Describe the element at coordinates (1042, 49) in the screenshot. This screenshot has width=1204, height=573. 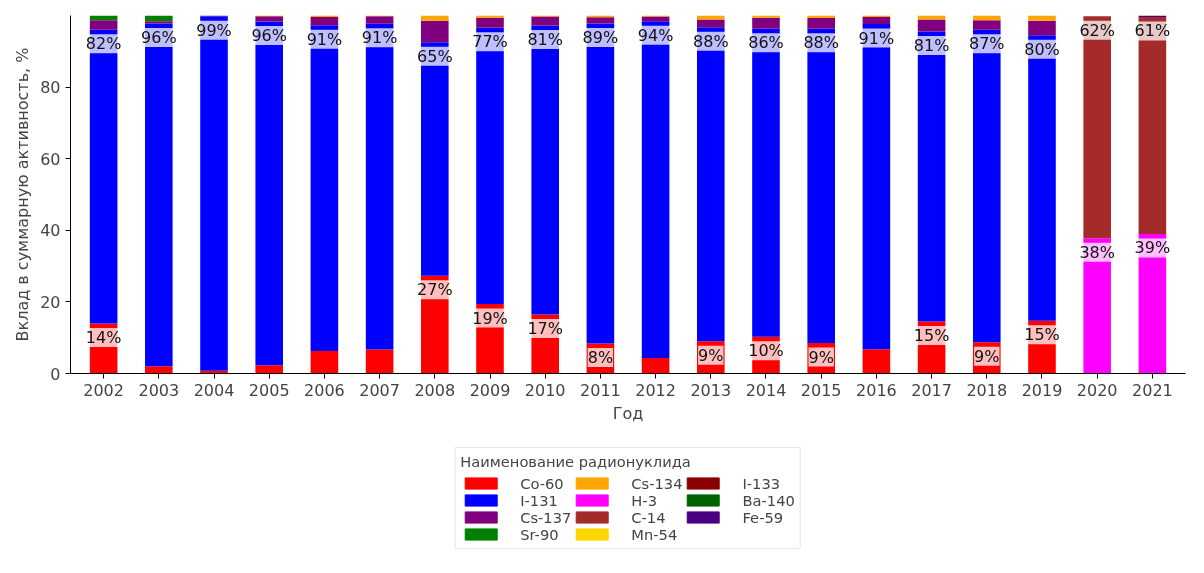
I see `data-label: 80%` at that location.